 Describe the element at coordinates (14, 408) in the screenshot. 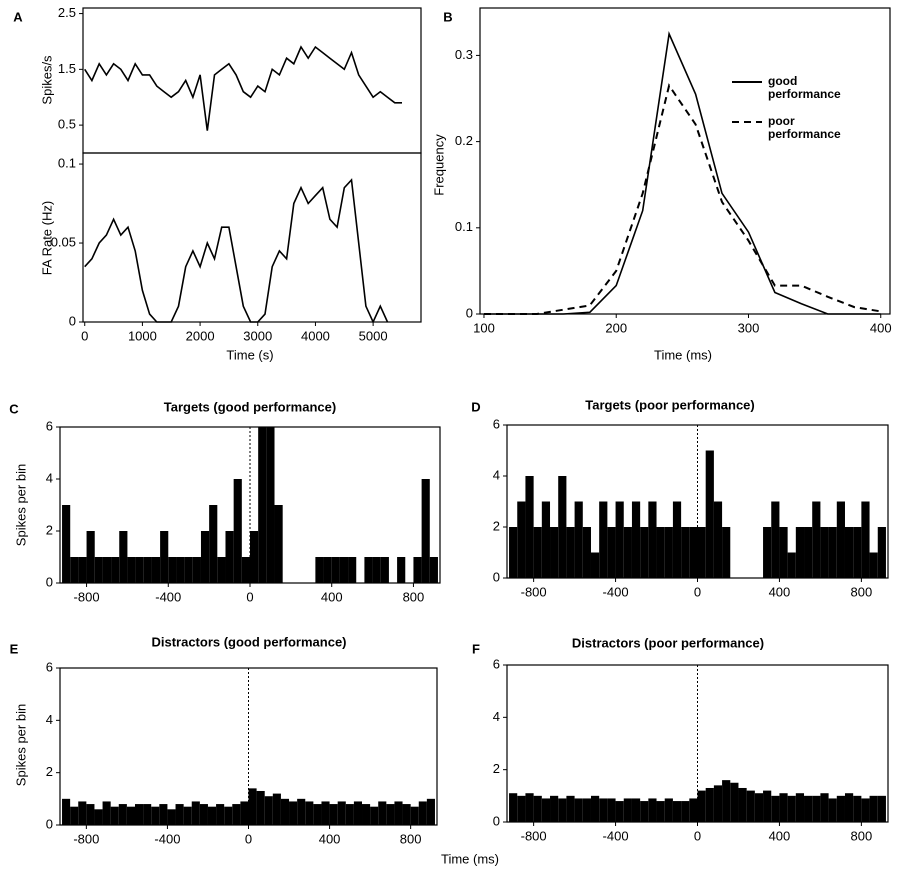

I see `panel-letter: C` at that location.